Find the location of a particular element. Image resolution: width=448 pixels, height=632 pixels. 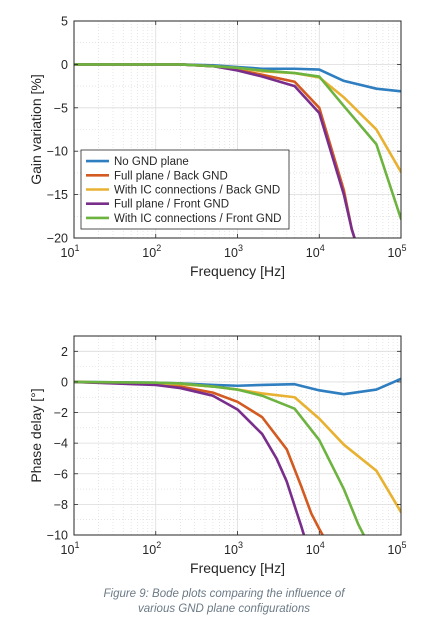

y-tick-label: −5 is located at coordinates (61, 108).